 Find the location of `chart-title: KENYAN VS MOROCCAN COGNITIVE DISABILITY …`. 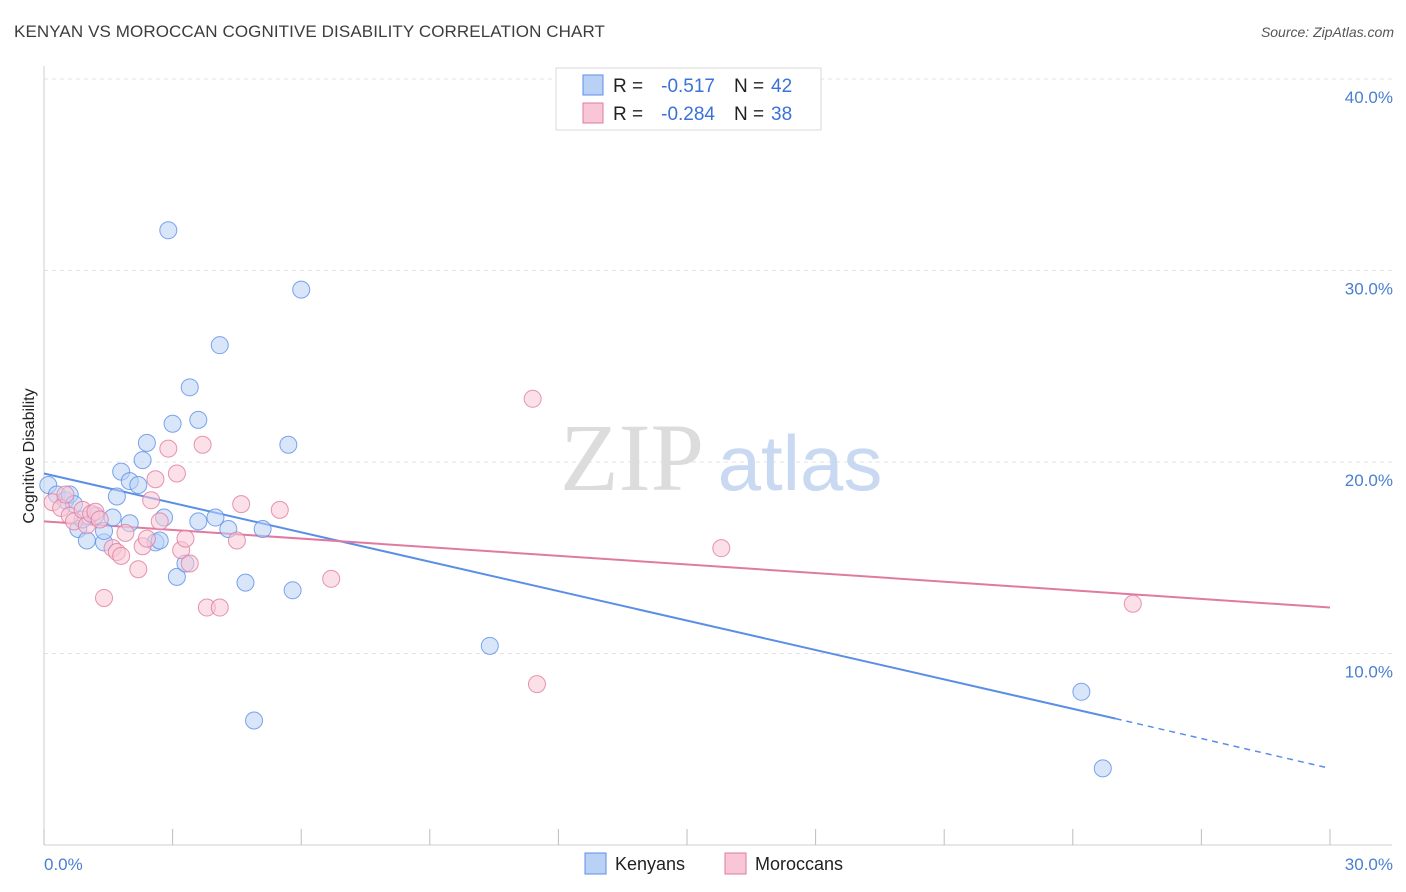

chart-title: KENYAN VS MOROCCAN COGNITIVE DISABILITY … is located at coordinates (310, 31).